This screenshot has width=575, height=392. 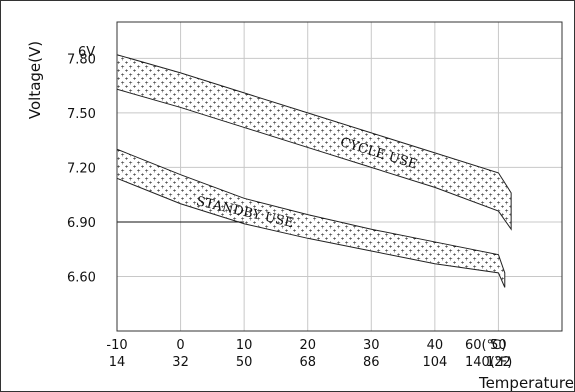 I want to click on x-tick-label-celsius: 50, so click(x=498, y=345).